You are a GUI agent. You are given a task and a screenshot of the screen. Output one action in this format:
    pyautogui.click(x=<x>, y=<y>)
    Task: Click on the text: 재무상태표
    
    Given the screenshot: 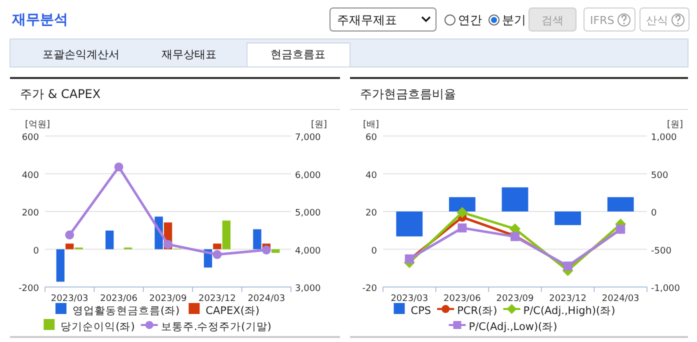 What is the action you would take?
    pyautogui.click(x=189, y=54)
    